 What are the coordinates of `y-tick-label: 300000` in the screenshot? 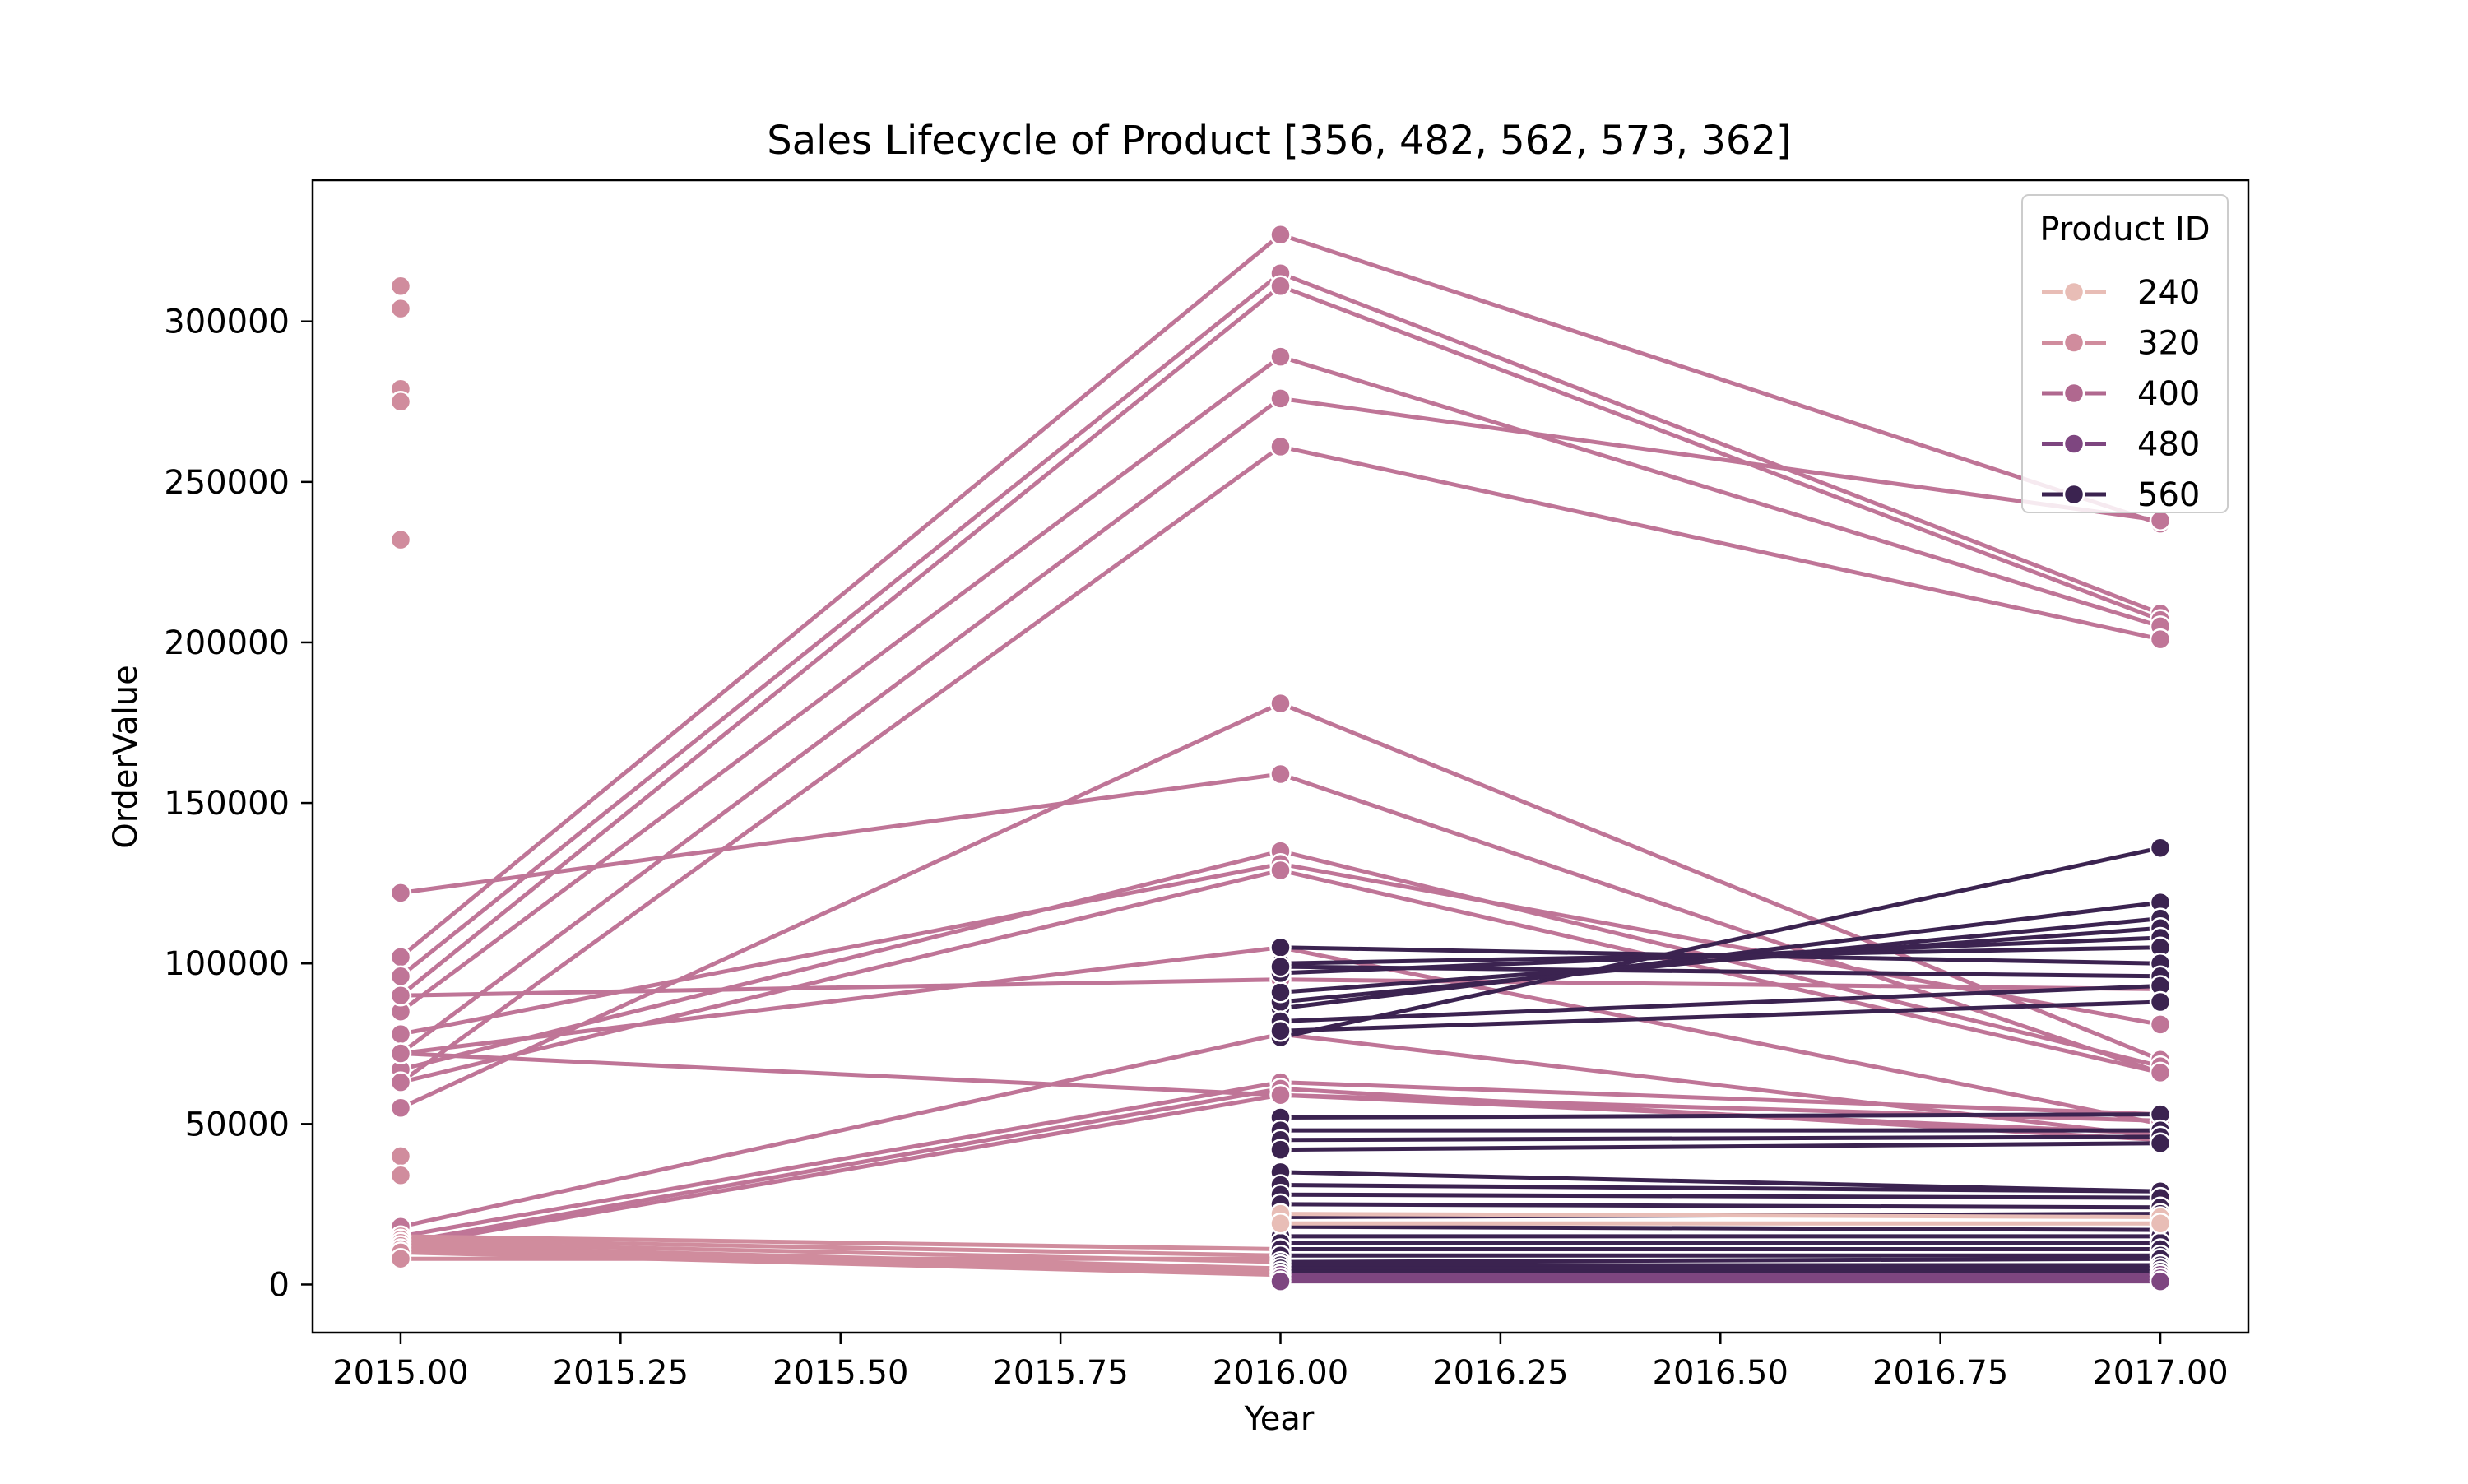 It's located at (227, 322).